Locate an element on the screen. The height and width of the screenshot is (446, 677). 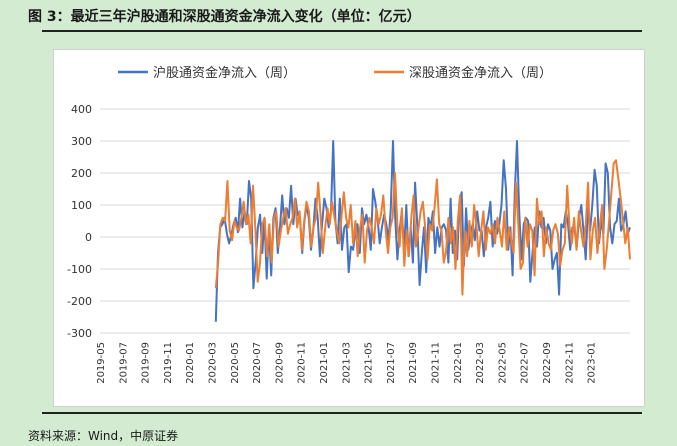
x-tick-label: 2022-07 is located at coordinates (525, 363).